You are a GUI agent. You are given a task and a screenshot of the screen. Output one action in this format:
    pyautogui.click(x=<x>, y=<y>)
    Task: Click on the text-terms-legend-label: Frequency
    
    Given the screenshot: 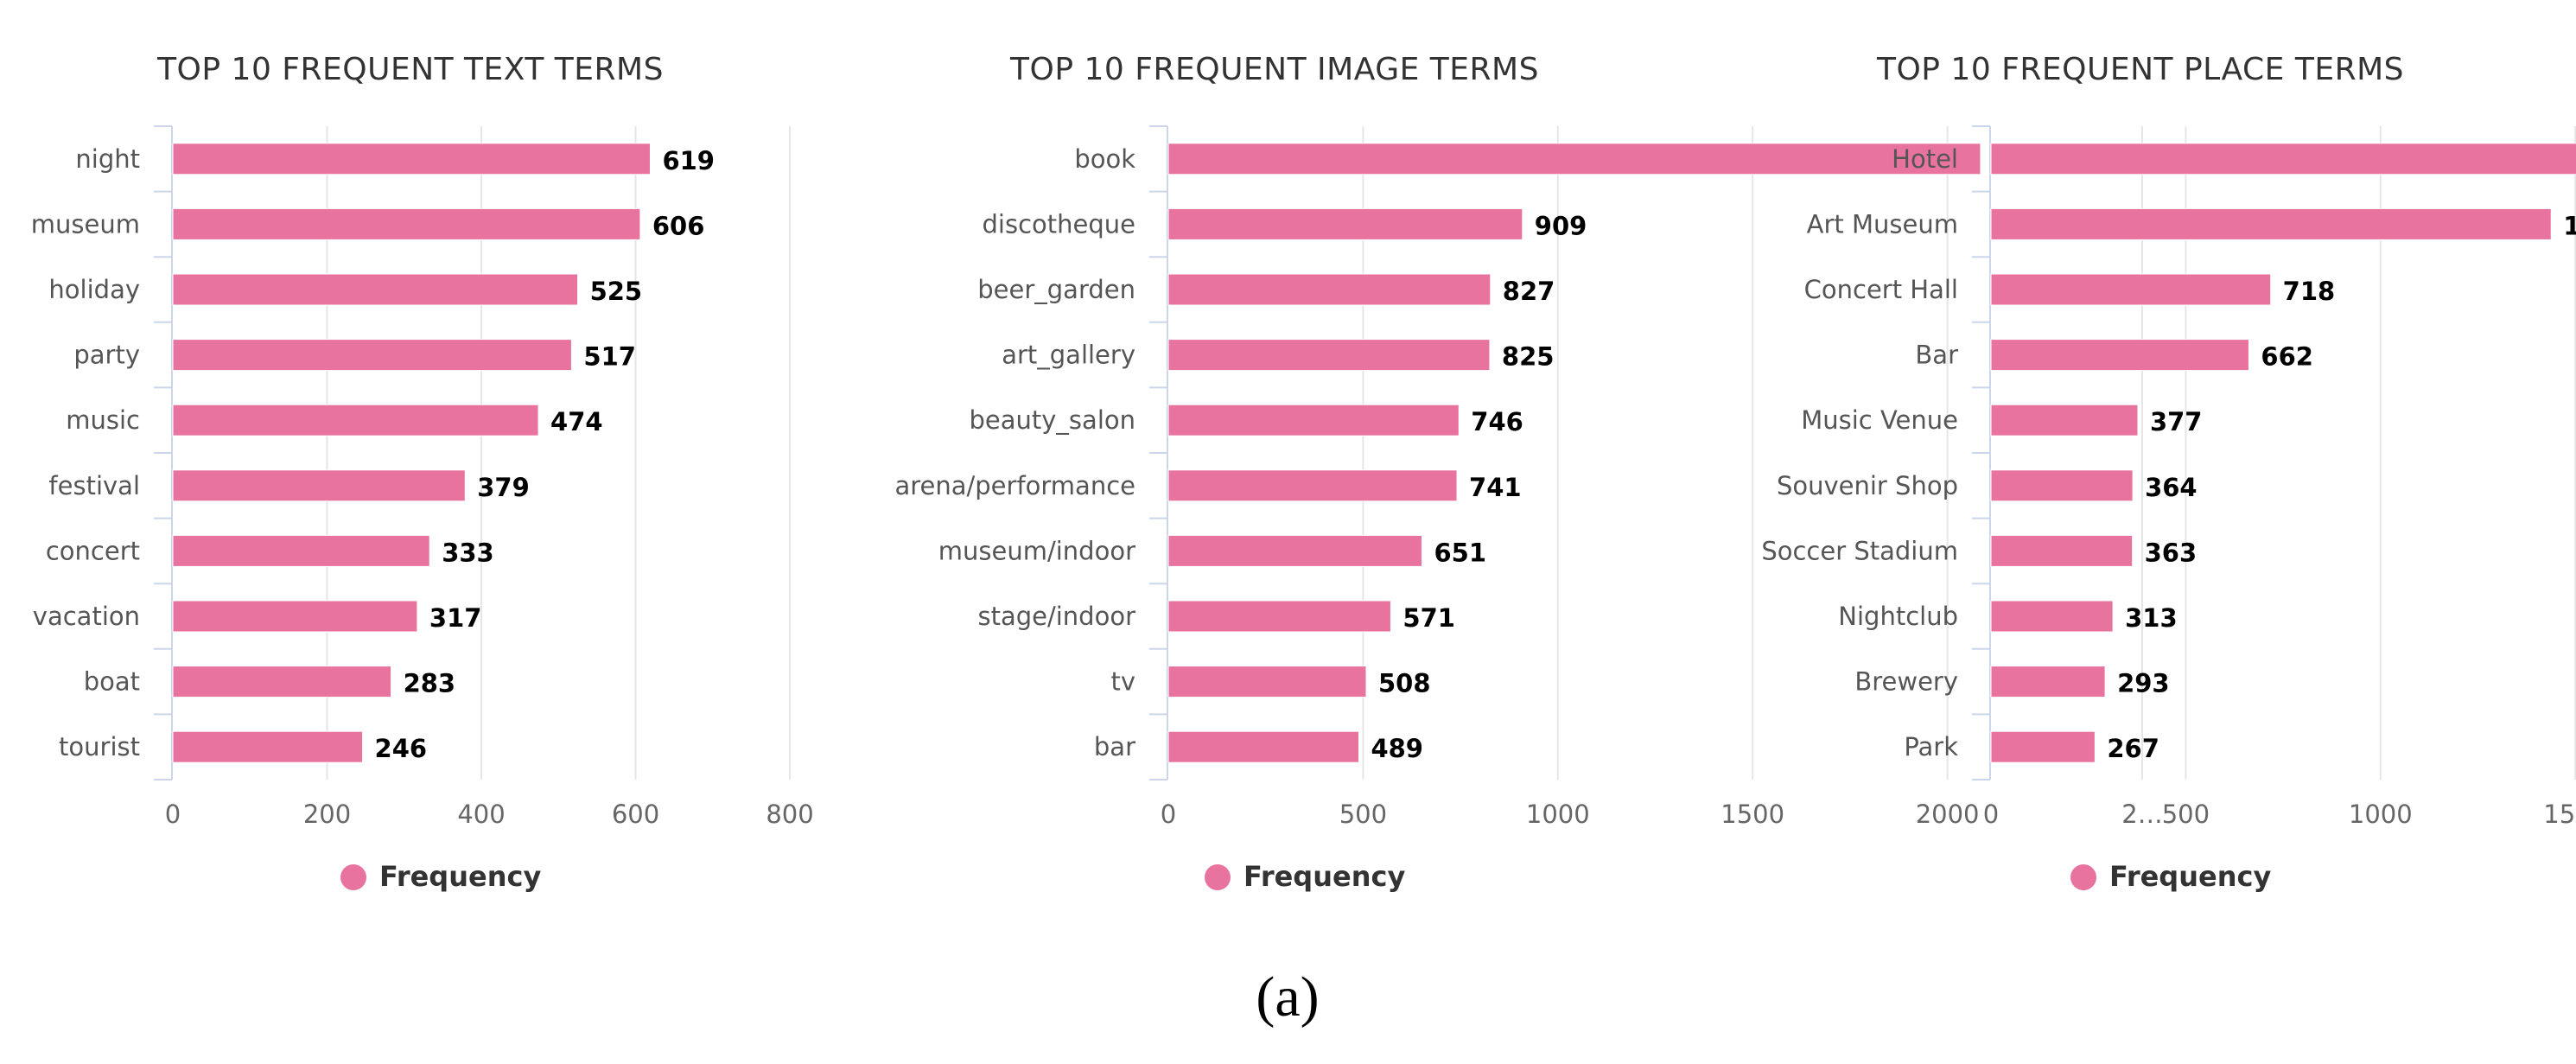 What is the action you would take?
    pyautogui.click(x=460, y=876)
    